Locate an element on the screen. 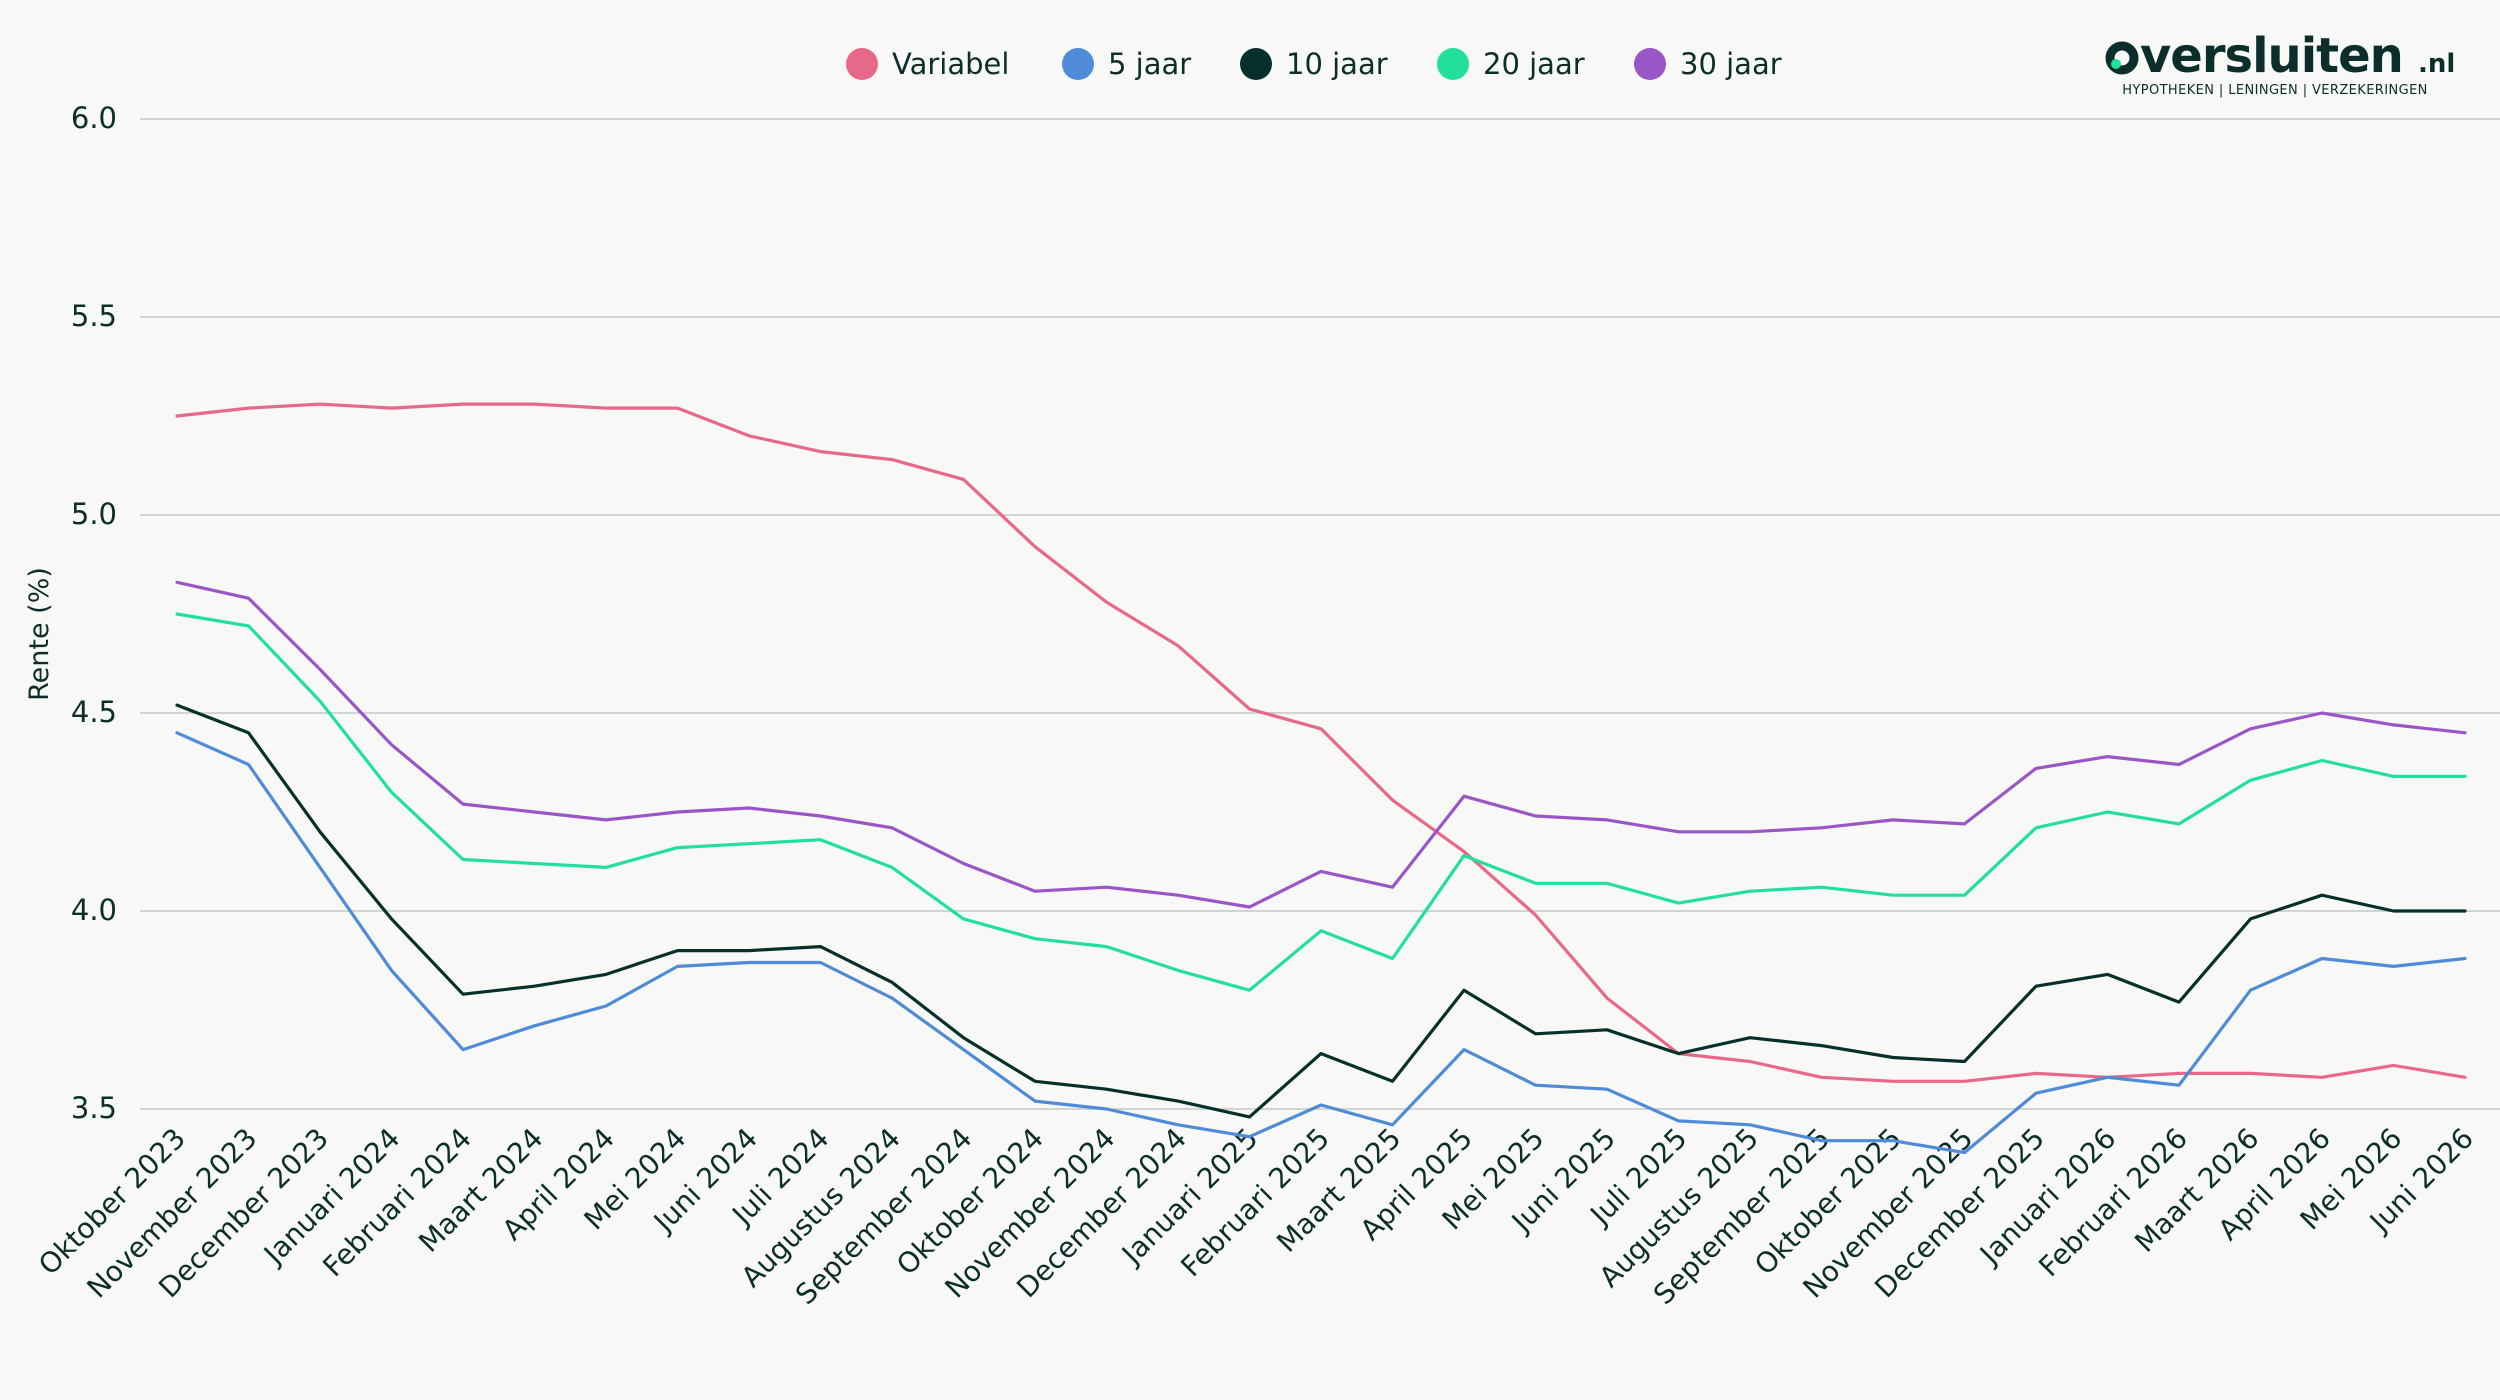 The width and height of the screenshot is (2500, 1400). logo-brand-suffix: .nl is located at coordinates (2436, 64).